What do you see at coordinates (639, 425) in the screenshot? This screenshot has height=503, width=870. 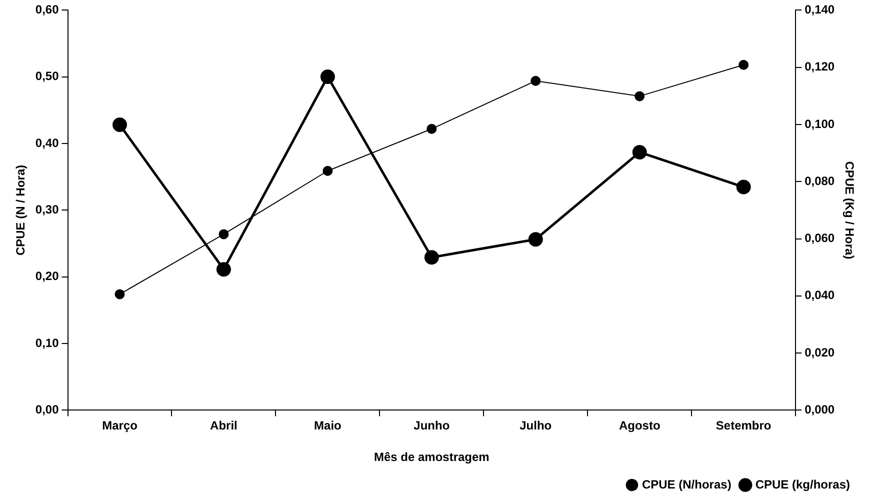 I see `x-tick-label: Agosto` at bounding box center [639, 425].